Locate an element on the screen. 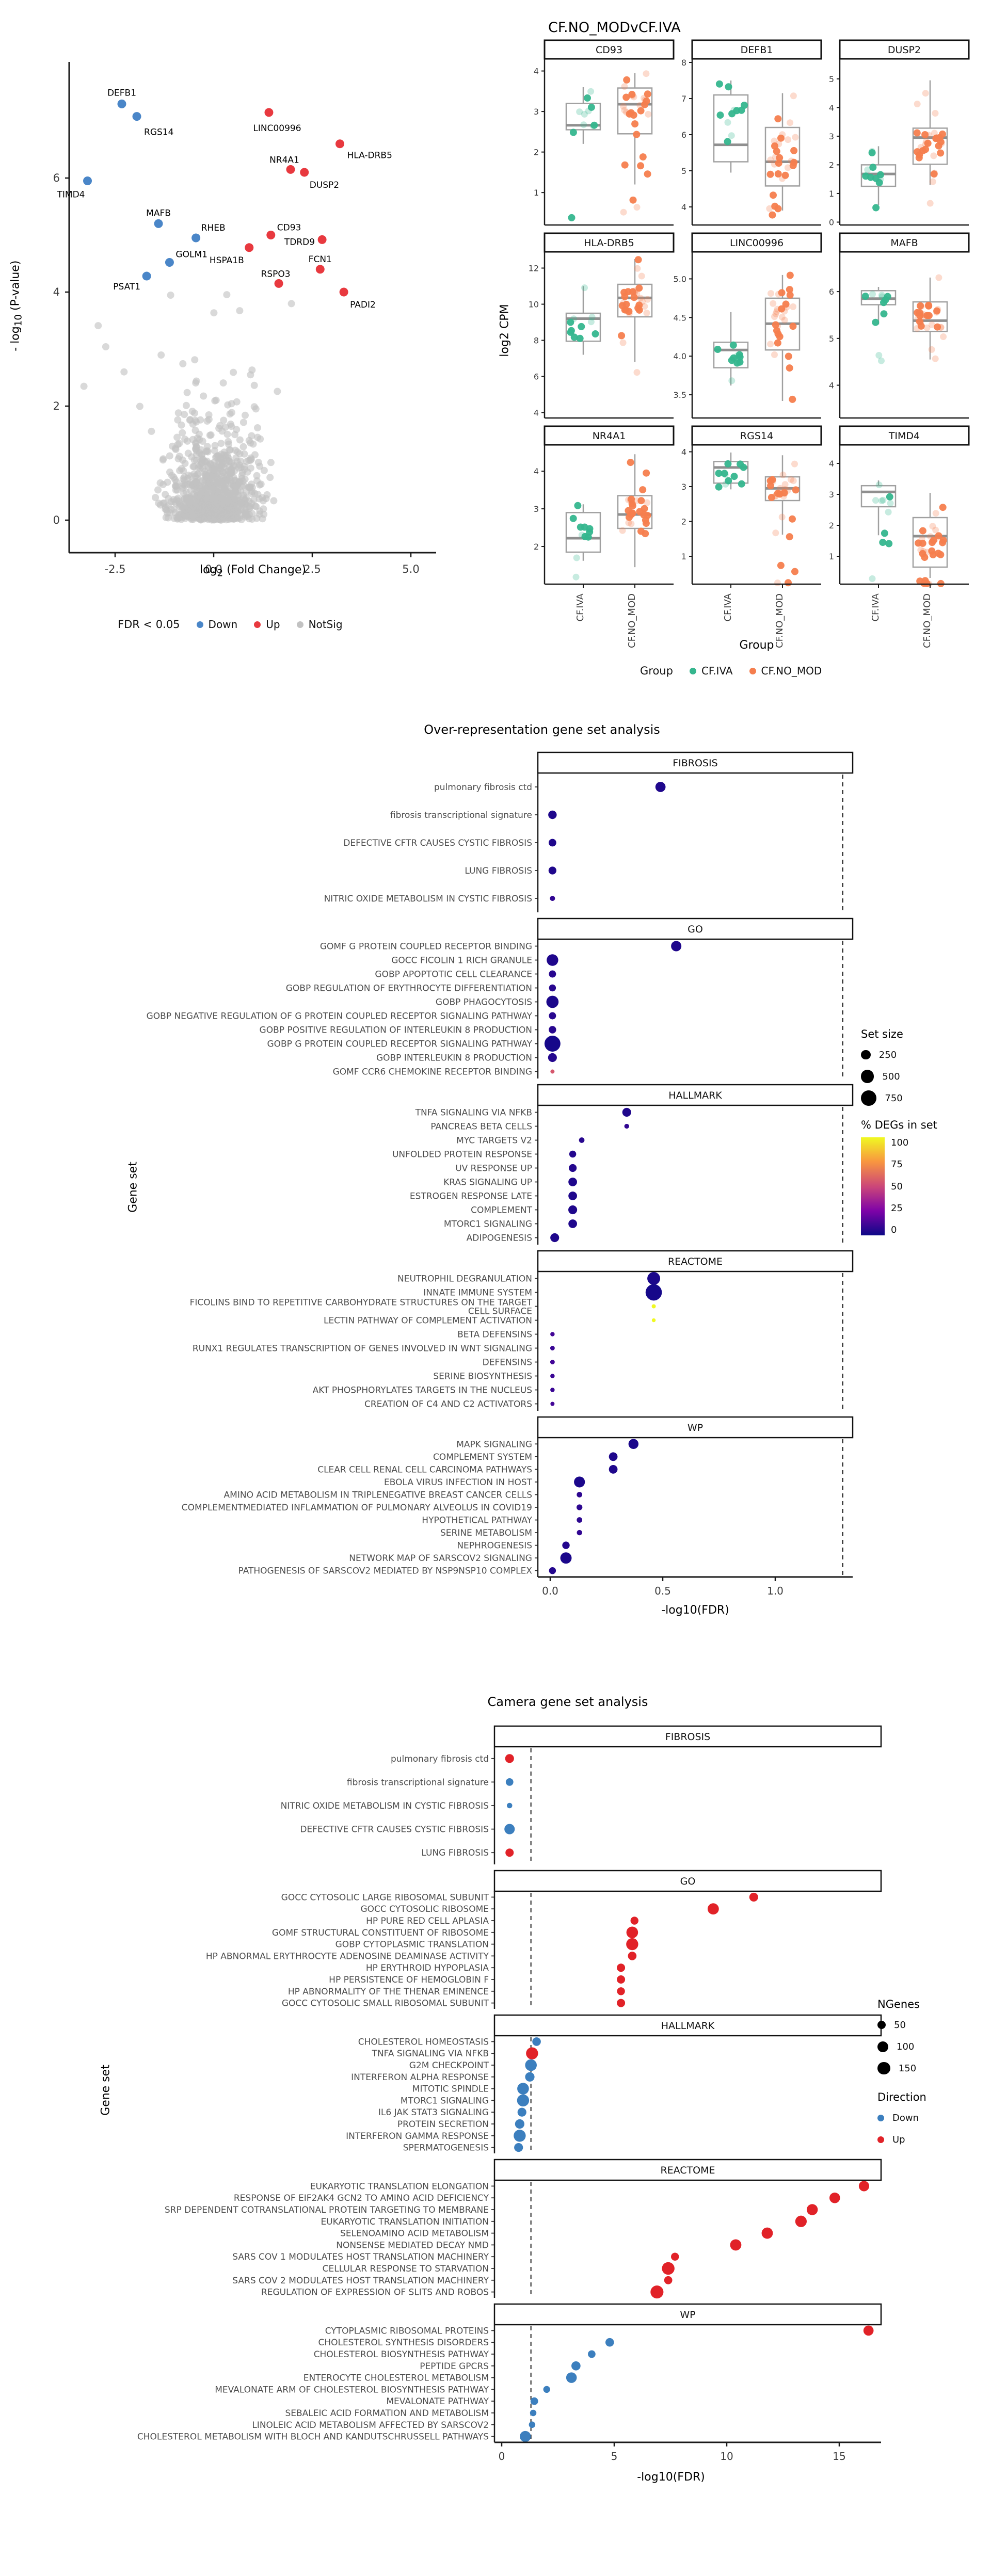 Image resolution: width=991 pixels, height=2576 pixels. svg-text:CREATION OF C4 AND C2 ACTIVATO: CREATION OF C4 AND C2 ACTIVATORS is located at coordinates (448, 1405).